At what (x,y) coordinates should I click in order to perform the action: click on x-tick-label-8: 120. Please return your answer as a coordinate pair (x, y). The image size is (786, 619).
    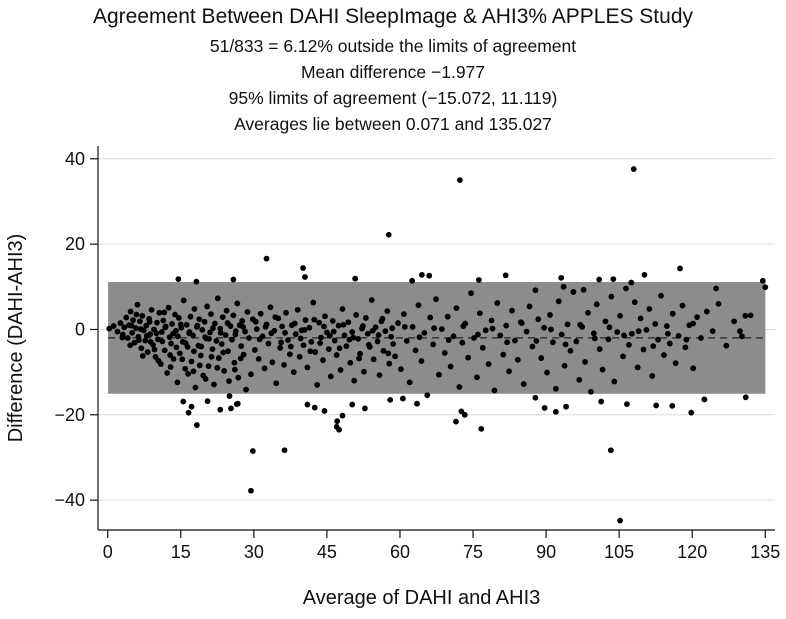
    Looking at the image, I should click on (692, 552).